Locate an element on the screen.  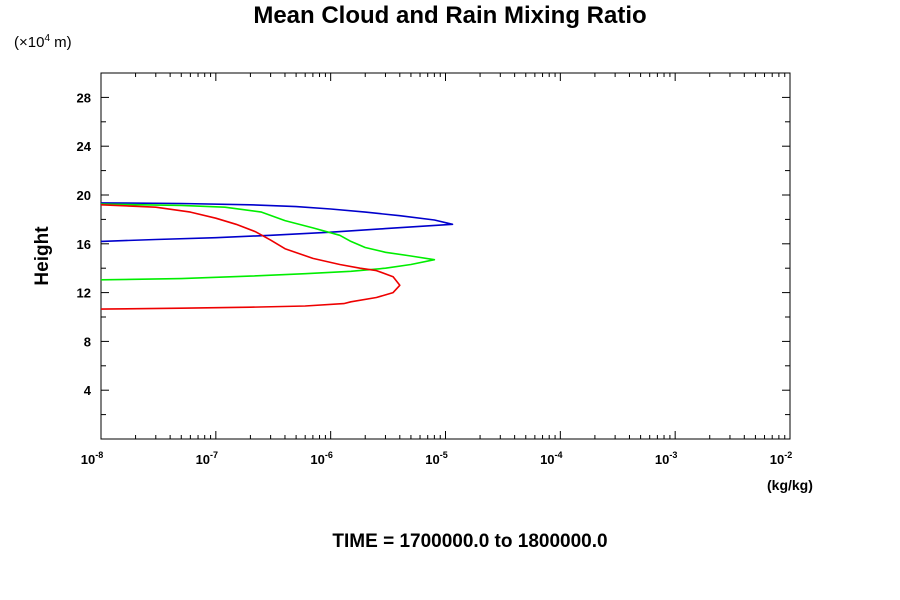
y-tick-label: 20 is located at coordinates (84, 195).